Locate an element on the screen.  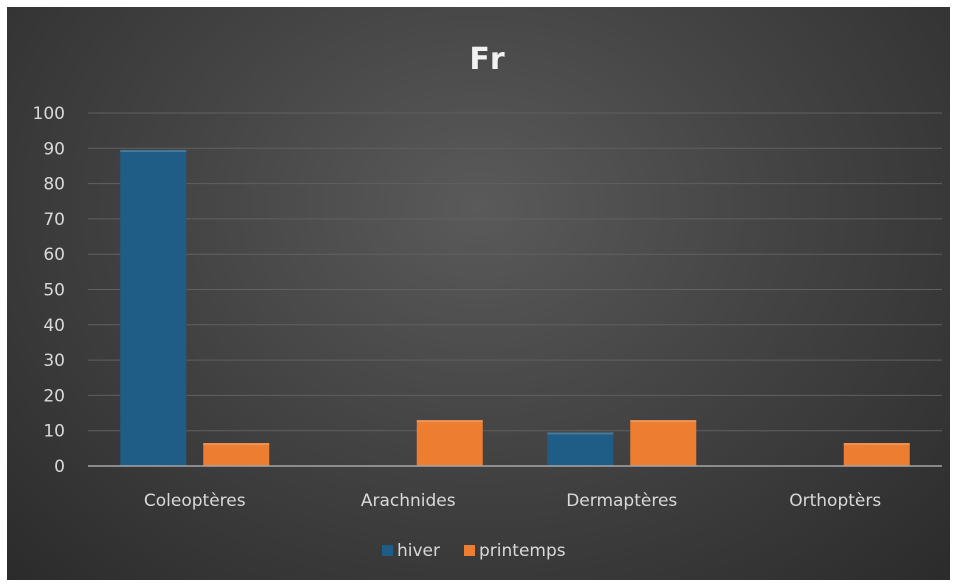
legend-label: hiver is located at coordinates (418, 551).